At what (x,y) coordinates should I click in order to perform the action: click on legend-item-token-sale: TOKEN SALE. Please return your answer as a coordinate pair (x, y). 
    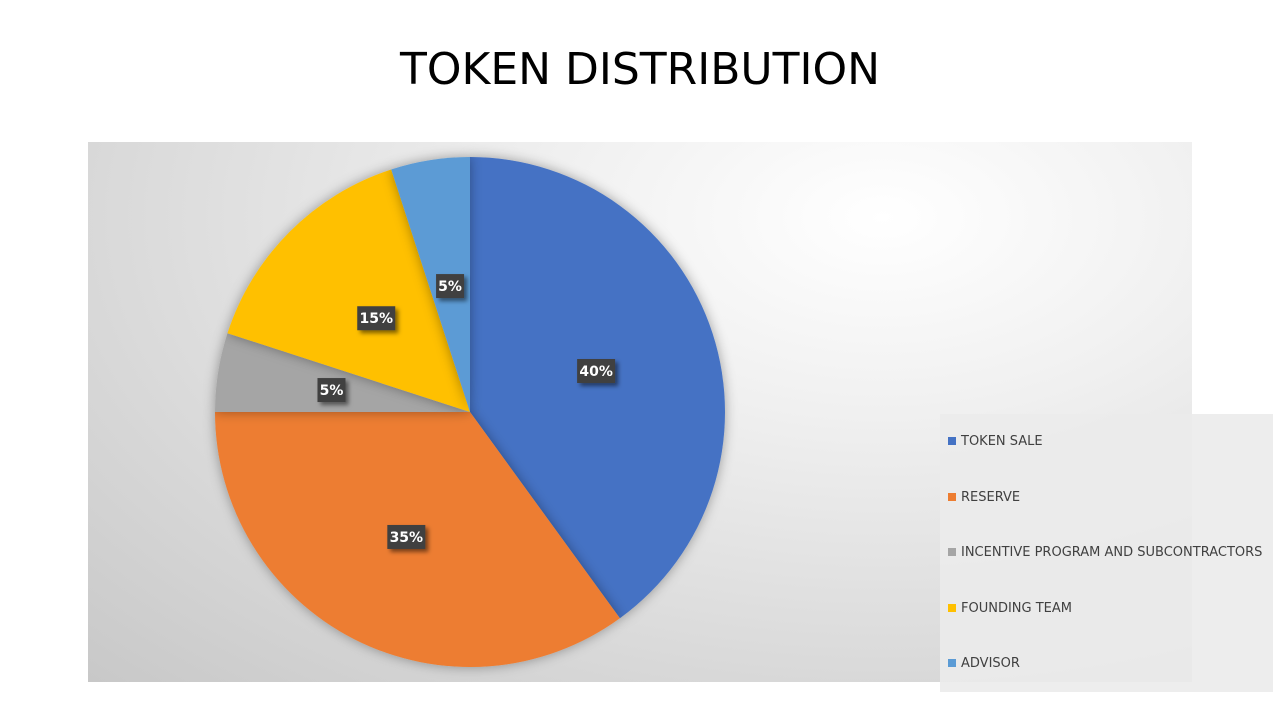
    Looking at the image, I should click on (995, 441).